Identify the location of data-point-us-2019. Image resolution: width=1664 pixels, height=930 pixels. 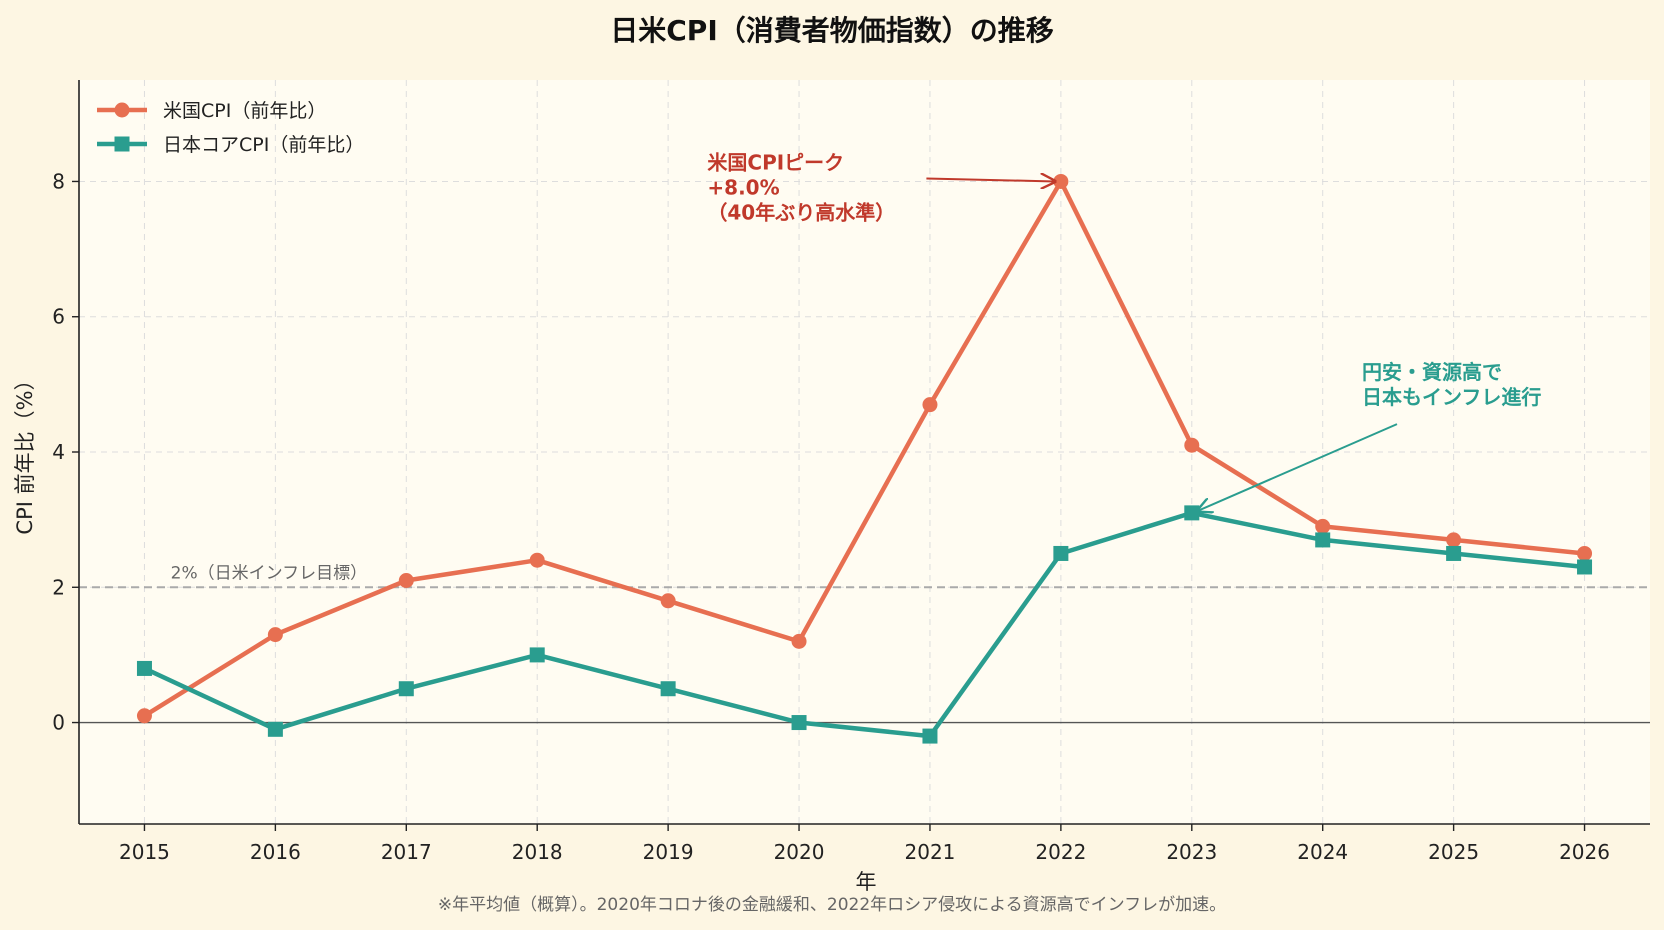
(668, 601).